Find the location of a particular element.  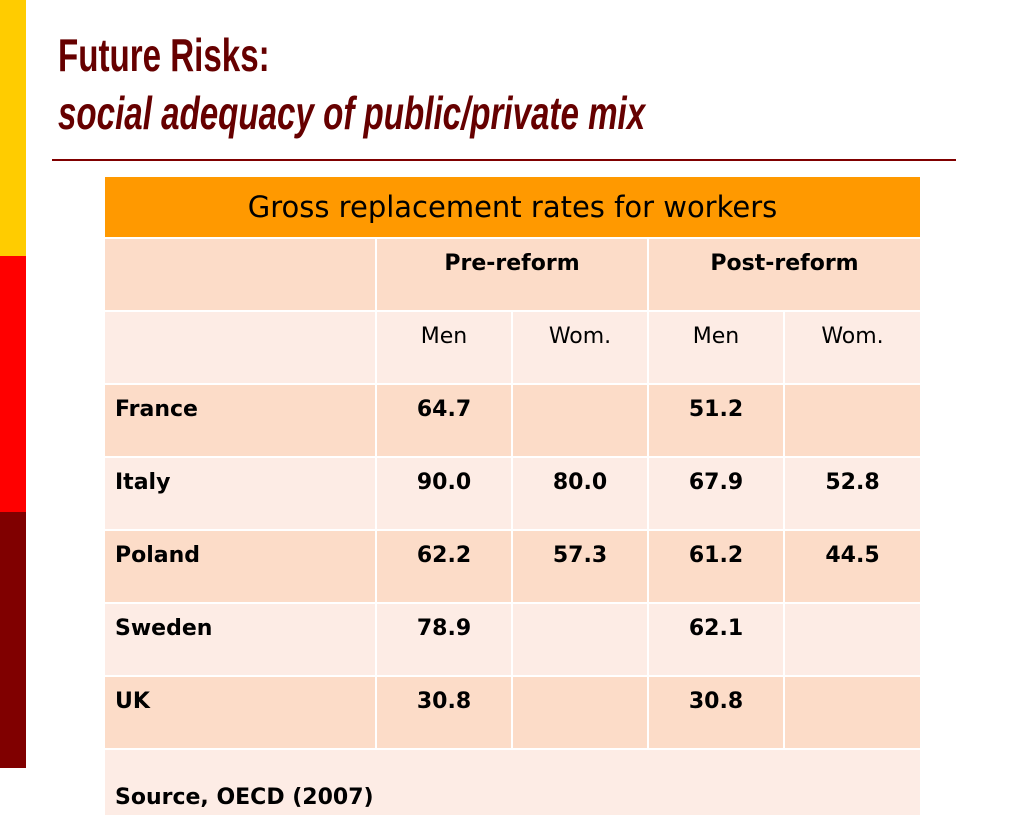

value-cell: 78.9 is located at coordinates (444, 639).